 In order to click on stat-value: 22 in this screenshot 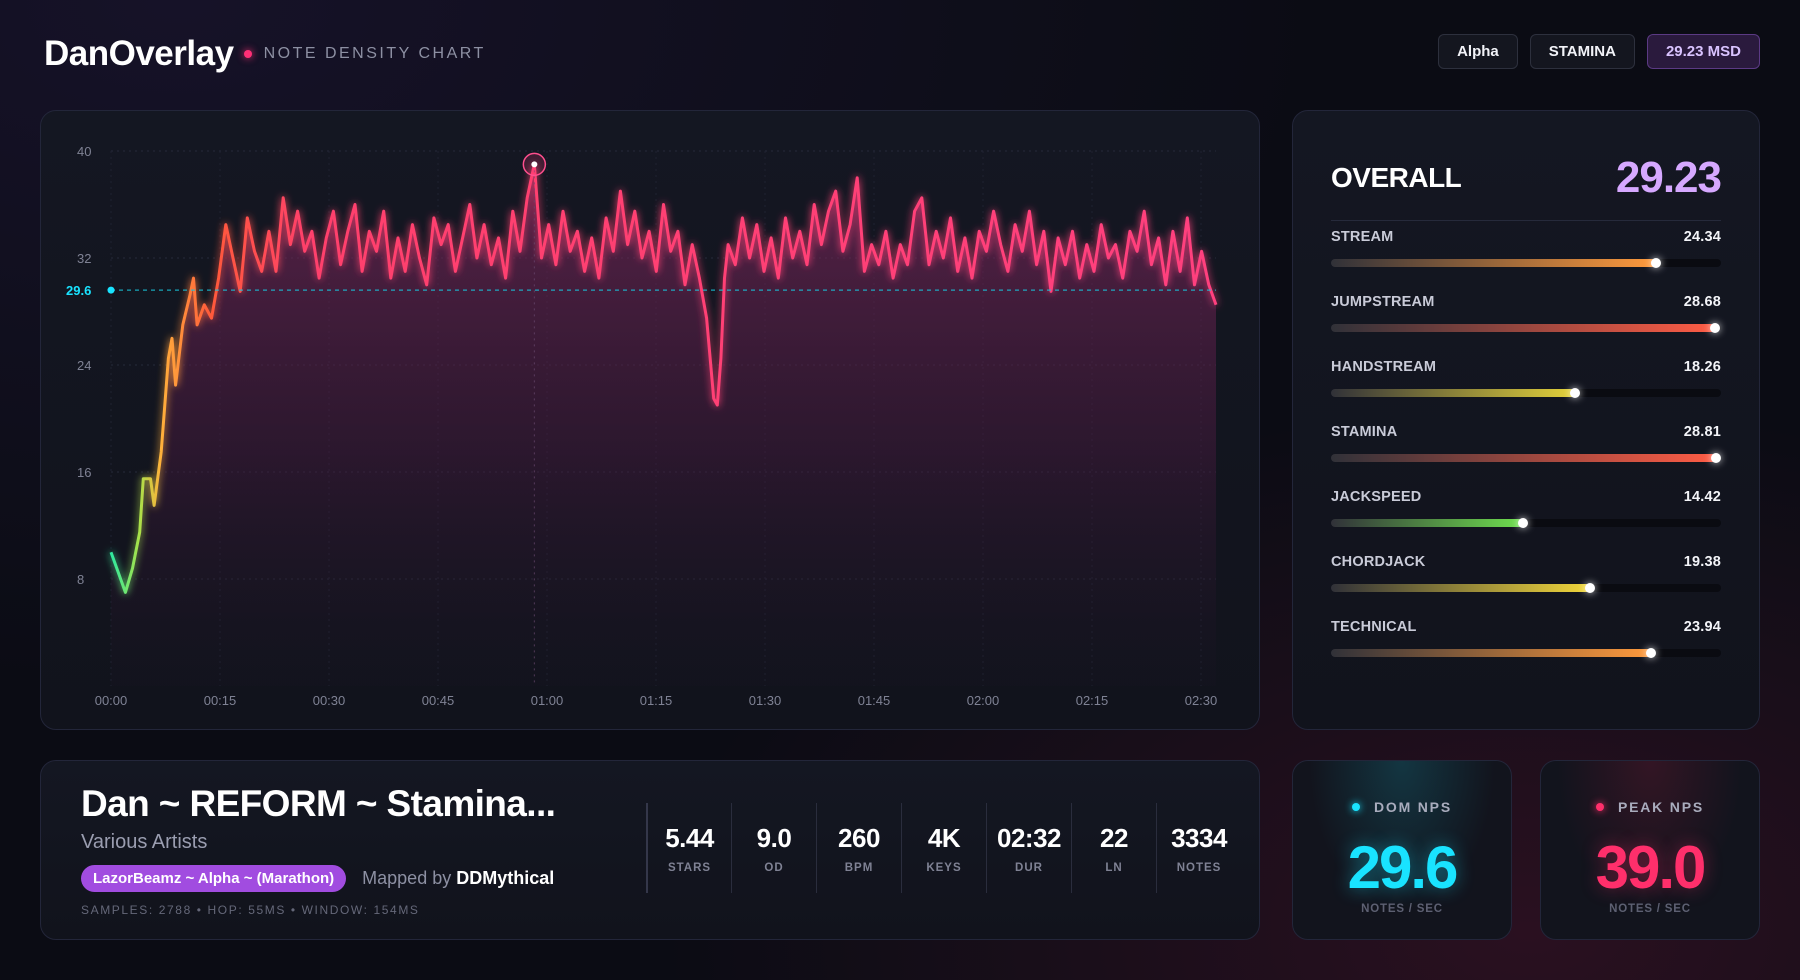, I will do `click(1114, 837)`.